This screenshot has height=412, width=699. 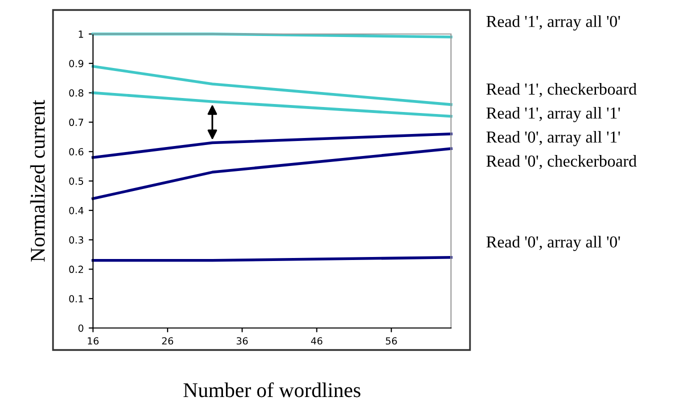 What do you see at coordinates (391, 341) in the screenshot?
I see `x-tick-label: 56` at bounding box center [391, 341].